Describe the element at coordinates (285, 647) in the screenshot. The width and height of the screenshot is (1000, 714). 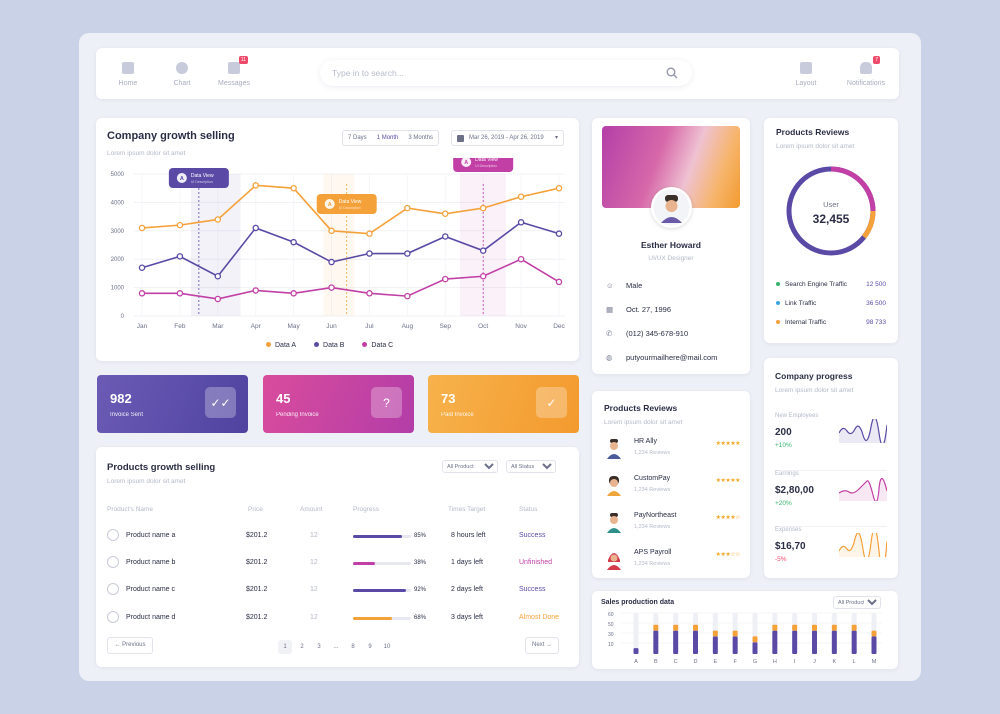
I see `page-1: 1` at that location.